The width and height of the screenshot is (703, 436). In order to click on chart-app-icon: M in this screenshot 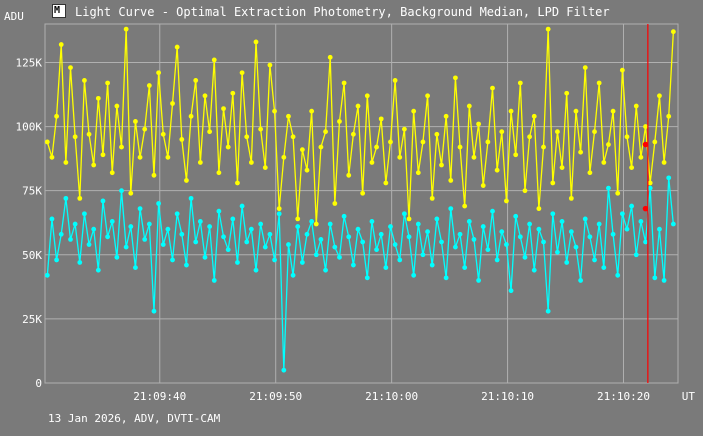, I will do `click(59, 11)`.